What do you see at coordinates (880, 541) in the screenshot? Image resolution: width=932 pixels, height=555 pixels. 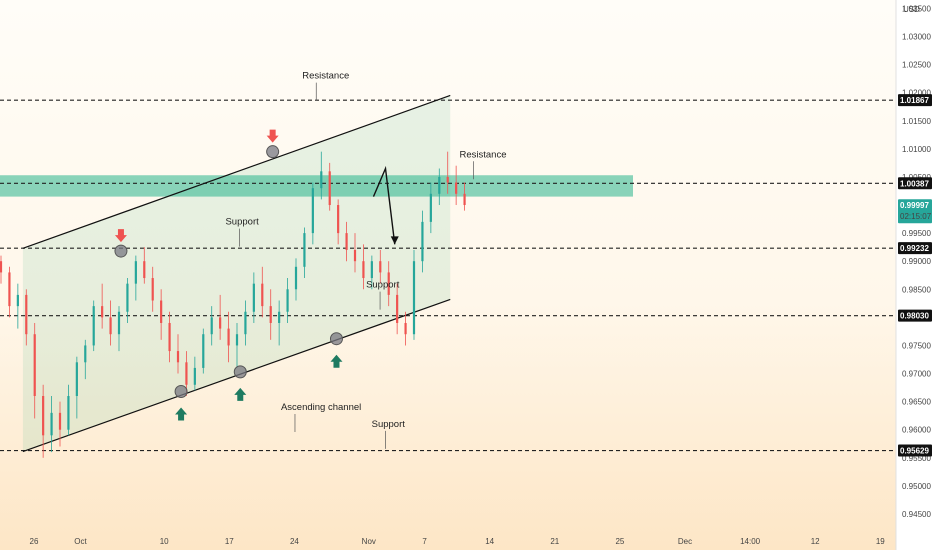 I see `x-tick-label: 19` at bounding box center [880, 541].